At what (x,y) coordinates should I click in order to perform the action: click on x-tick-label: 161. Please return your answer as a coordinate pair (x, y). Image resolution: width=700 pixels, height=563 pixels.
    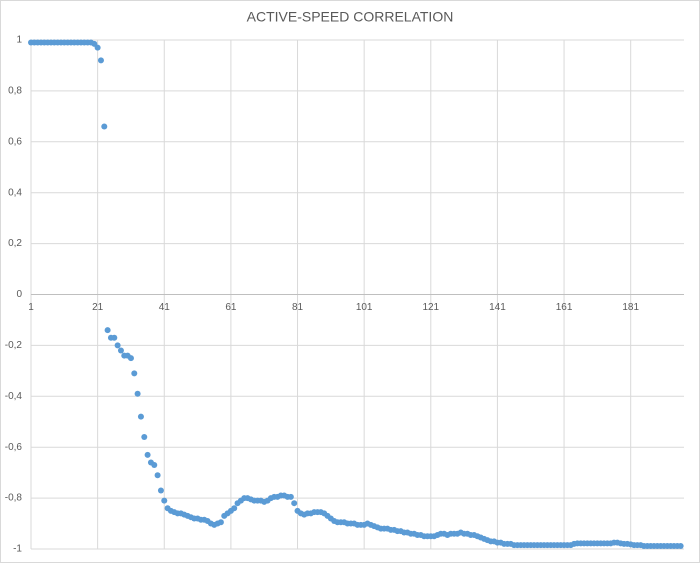
    Looking at the image, I should click on (564, 307).